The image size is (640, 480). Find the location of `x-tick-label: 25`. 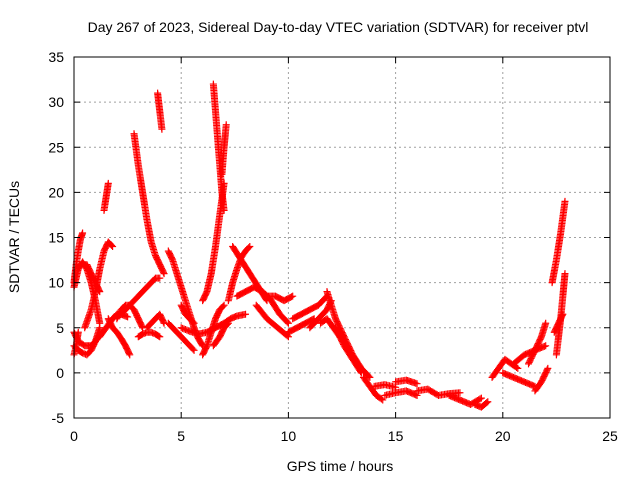

x-tick-label: 25 is located at coordinates (610, 436).